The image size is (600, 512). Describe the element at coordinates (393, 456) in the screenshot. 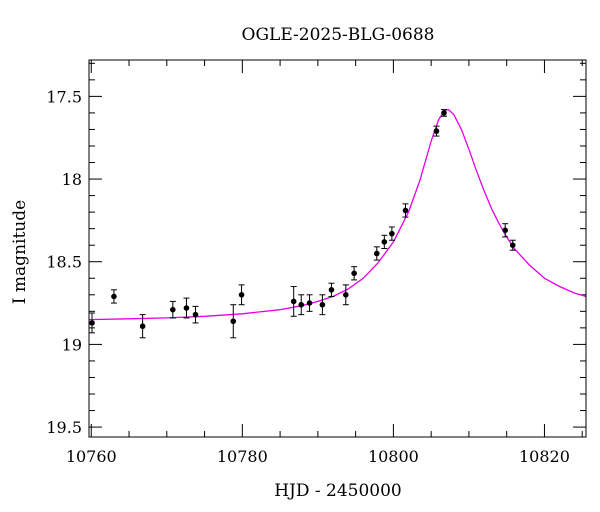

I see `x-tick-label: 10800` at that location.